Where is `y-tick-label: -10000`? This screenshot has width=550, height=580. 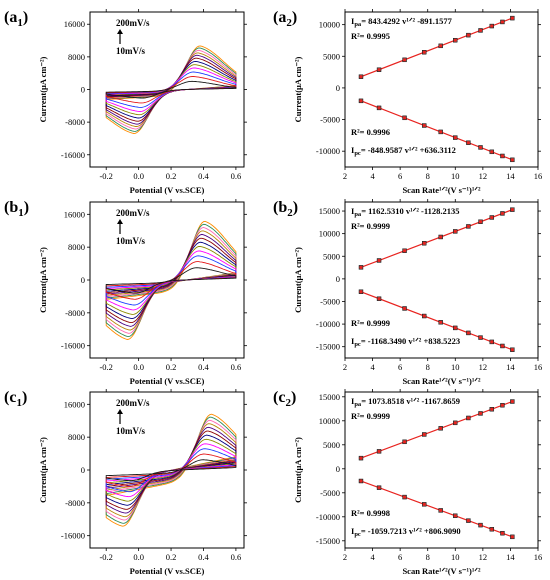 y-tick-label: -10000 is located at coordinates (328, 151).